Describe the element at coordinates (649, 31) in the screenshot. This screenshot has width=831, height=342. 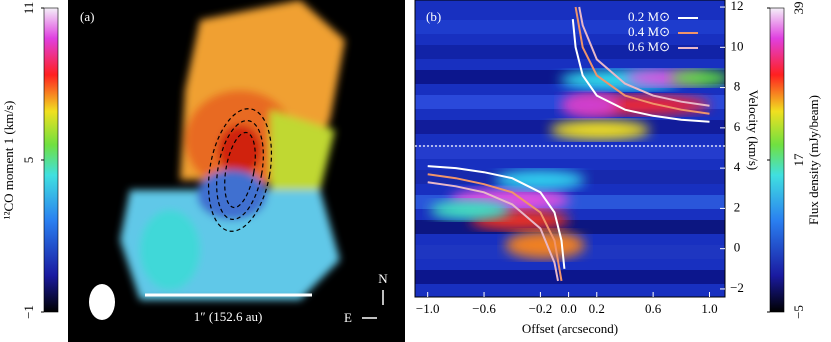
I see `legend-label: 0.4 M⊙` at that location.